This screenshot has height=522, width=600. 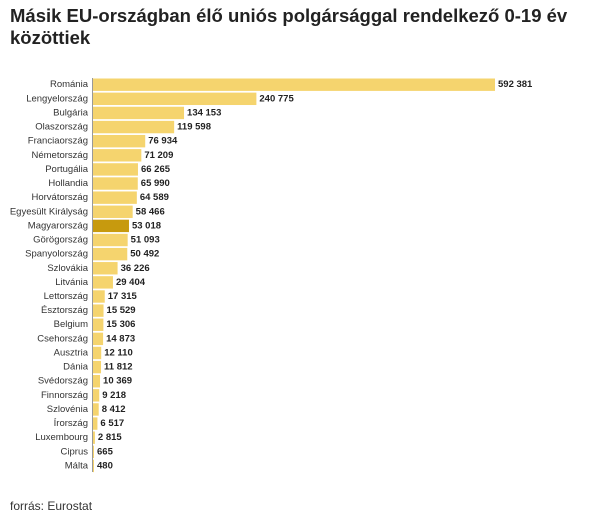 What do you see at coordinates (155, 183) in the screenshot?
I see `value-label: 65 990` at bounding box center [155, 183].